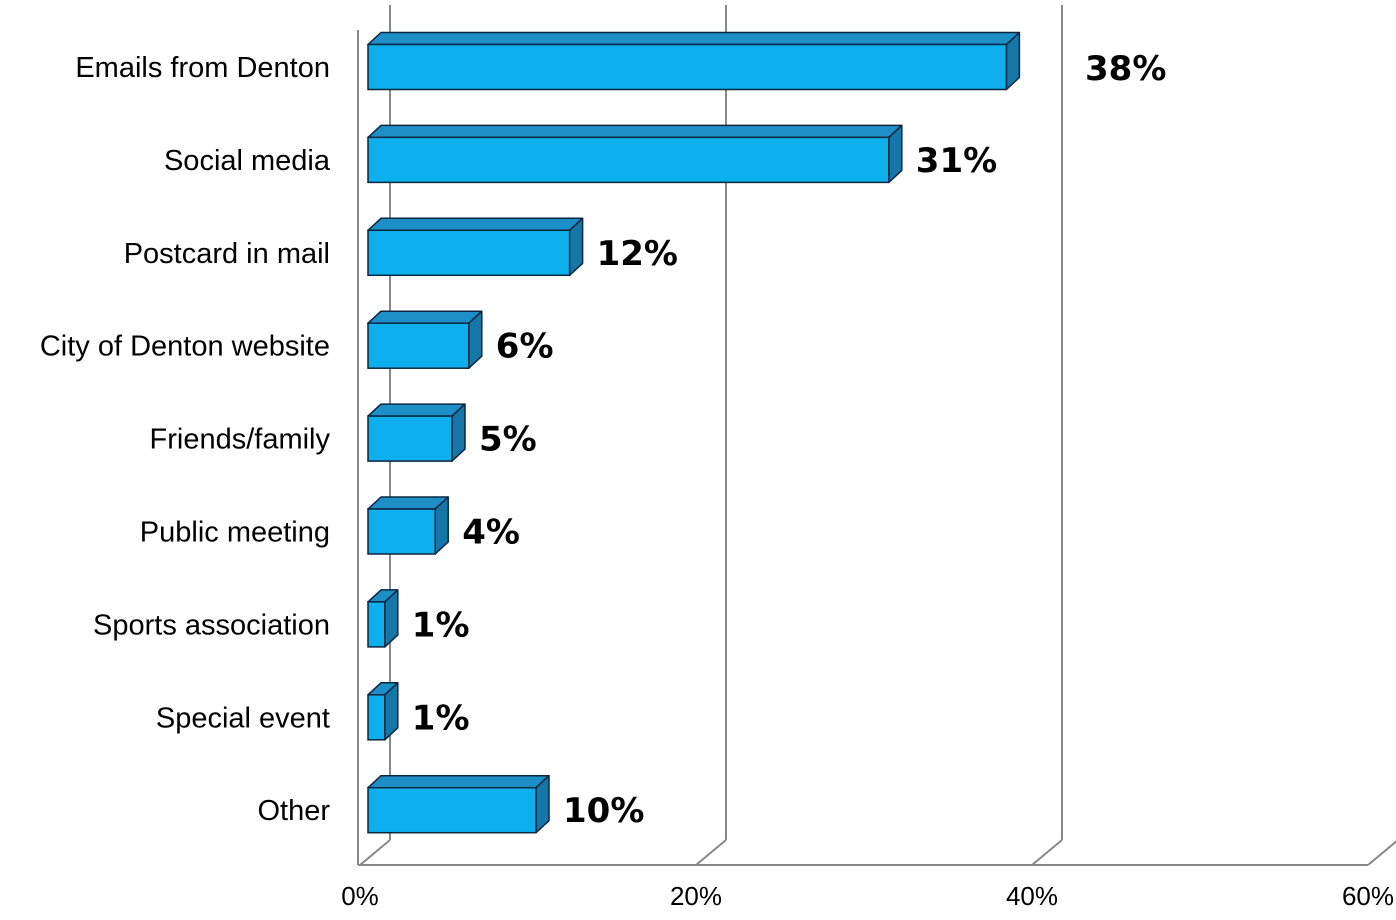  What do you see at coordinates (293, 811) in the screenshot?
I see `category-label-other: Other` at bounding box center [293, 811].